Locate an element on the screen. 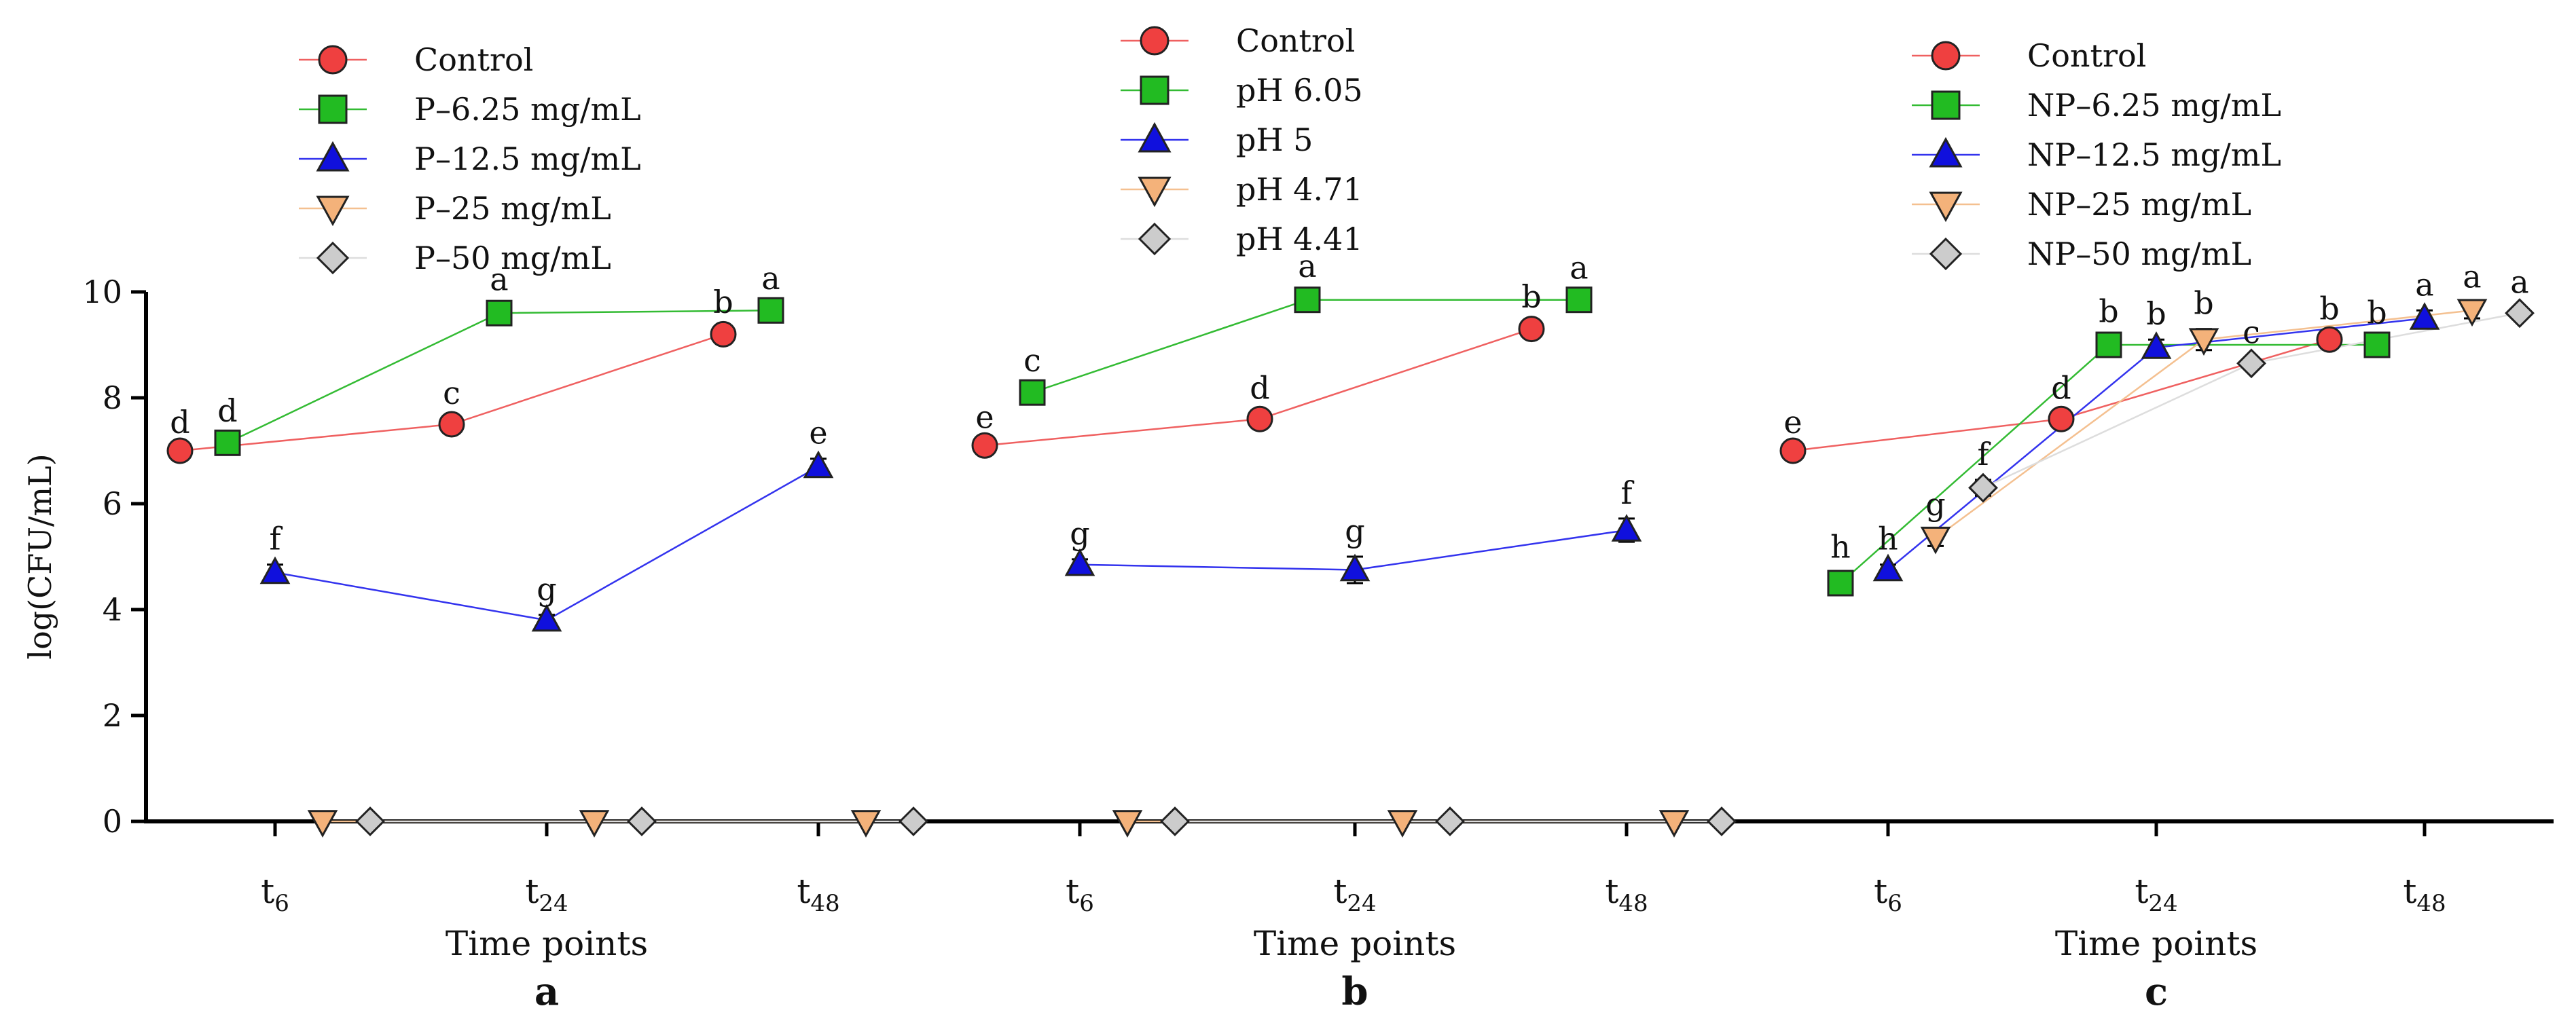  legend-label: pH 4.41 is located at coordinates (1299, 239).